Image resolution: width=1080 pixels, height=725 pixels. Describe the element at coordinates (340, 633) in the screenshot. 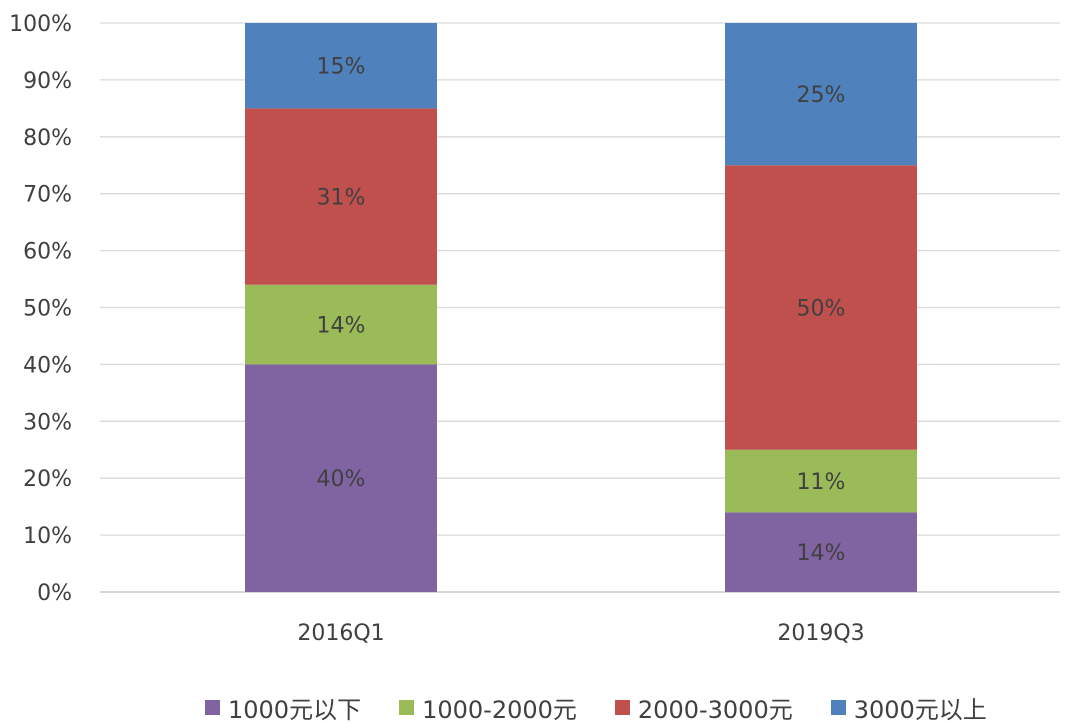

I see `x-tick-label: 2016Q1` at that location.